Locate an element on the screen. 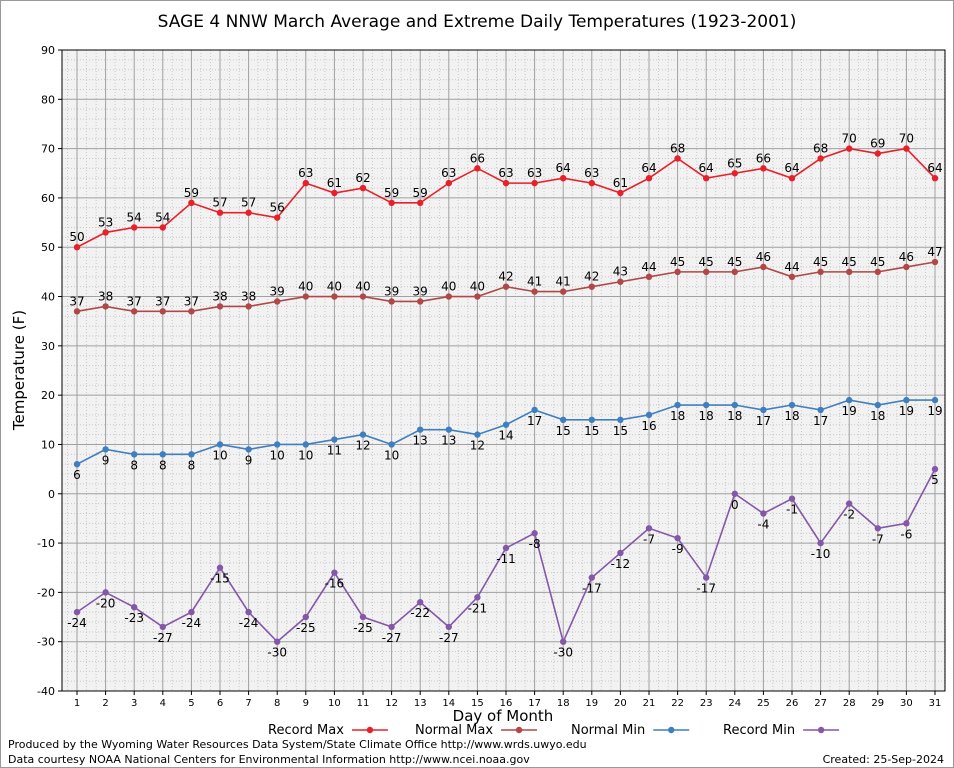 Image resolution: width=954 pixels, height=768 pixels. y-tick-label: -30 is located at coordinates (46, 642).